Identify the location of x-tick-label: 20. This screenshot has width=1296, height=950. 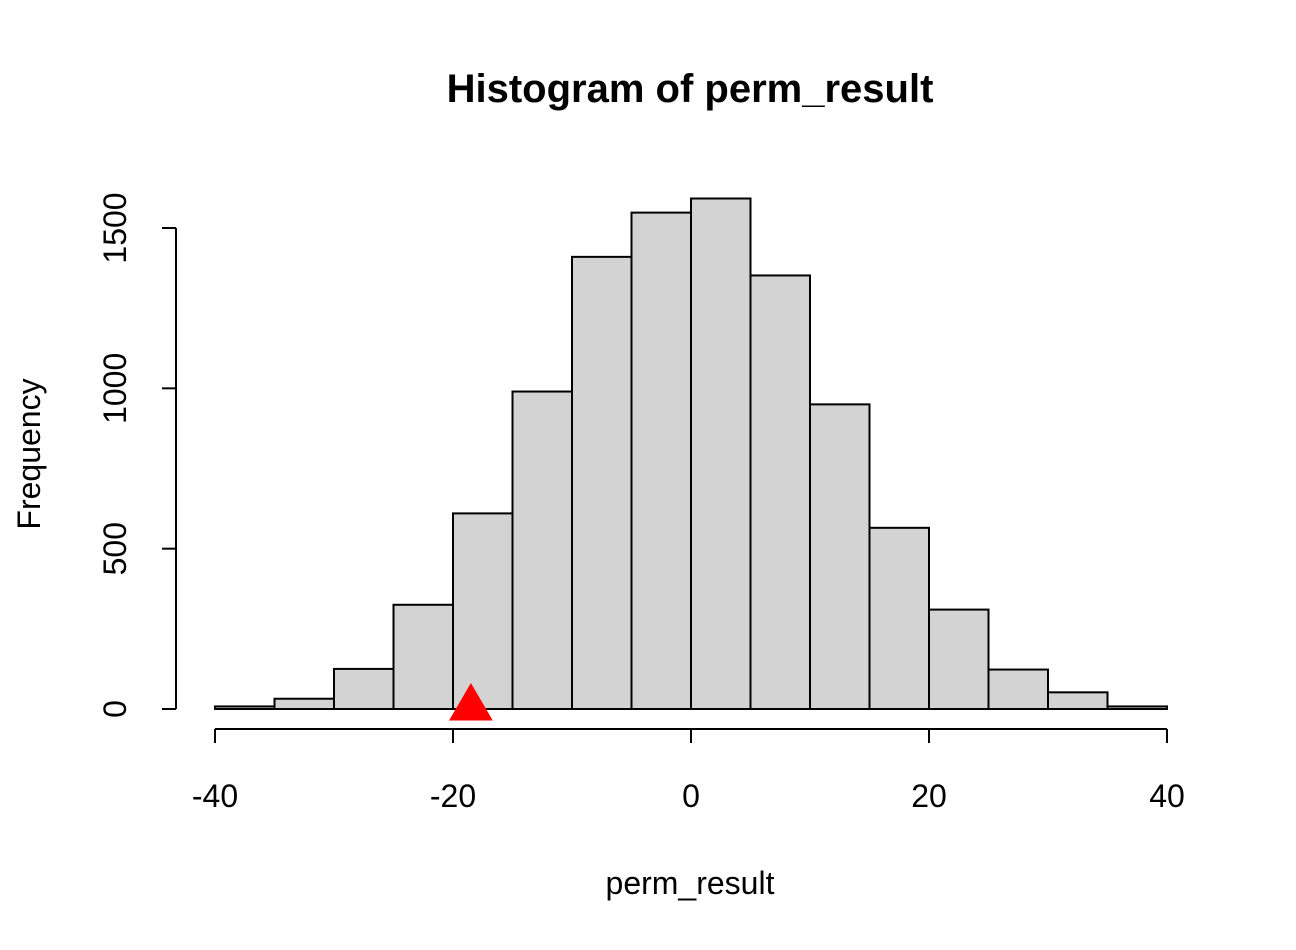
(929, 796).